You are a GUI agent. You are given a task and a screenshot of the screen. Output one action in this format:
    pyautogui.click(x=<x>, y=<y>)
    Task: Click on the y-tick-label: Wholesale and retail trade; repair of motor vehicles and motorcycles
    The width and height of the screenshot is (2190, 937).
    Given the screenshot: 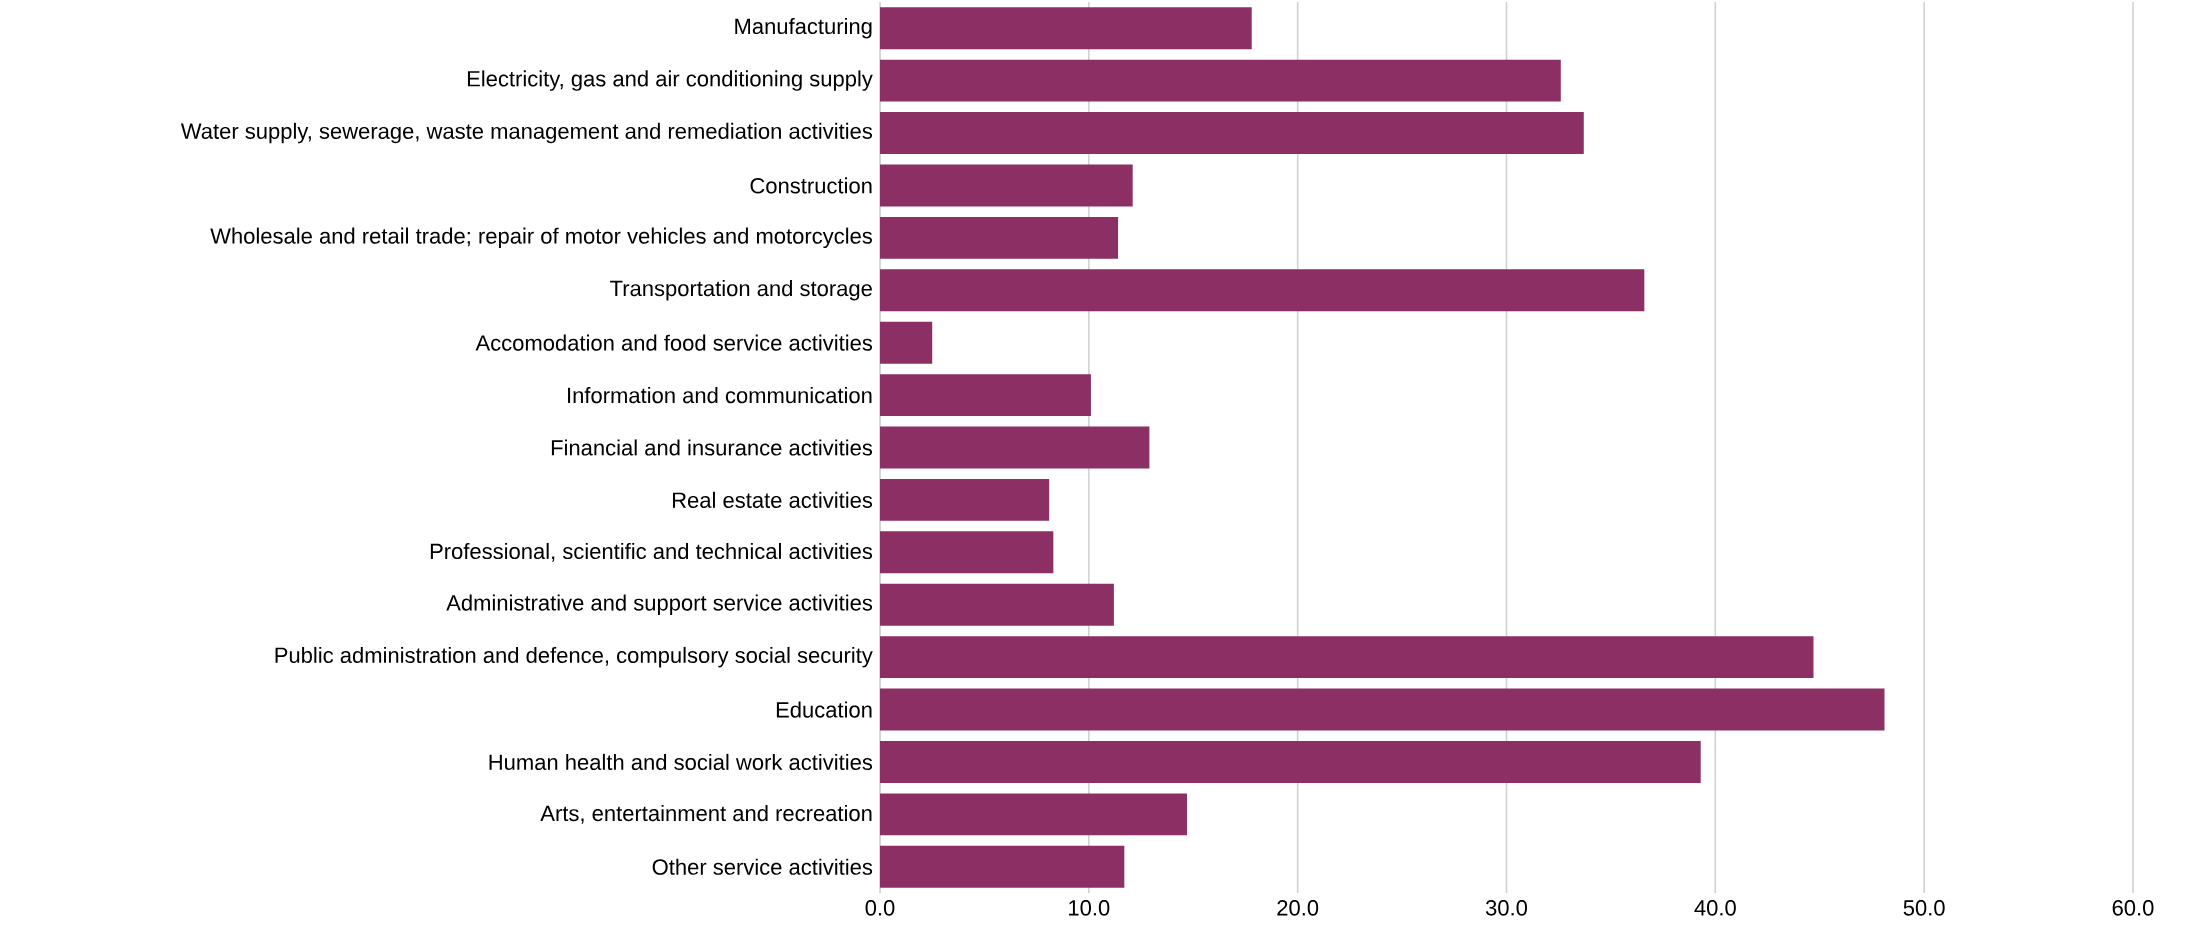 What is the action you would take?
    pyautogui.click(x=541, y=238)
    